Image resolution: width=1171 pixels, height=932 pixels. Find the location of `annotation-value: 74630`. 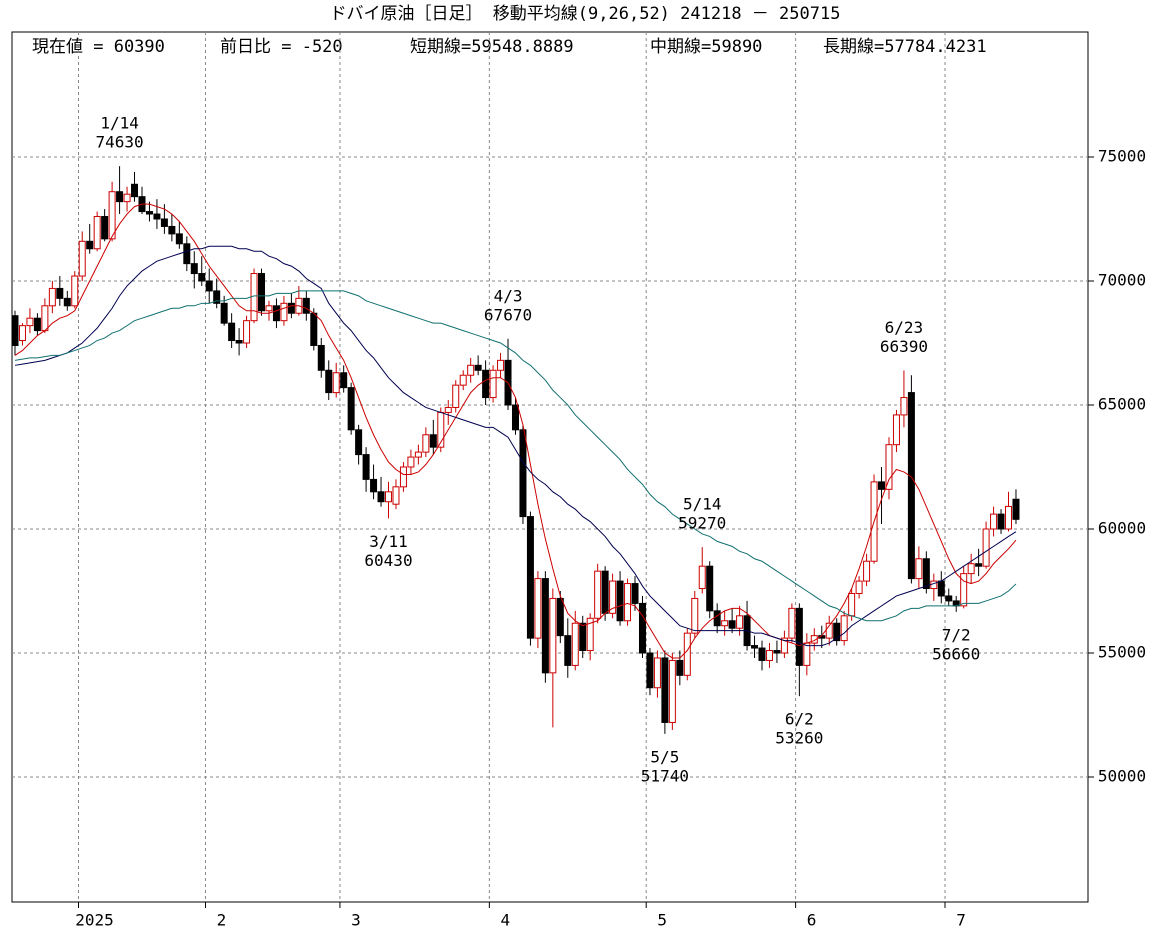

annotation-value: 74630 is located at coordinates (119, 142).